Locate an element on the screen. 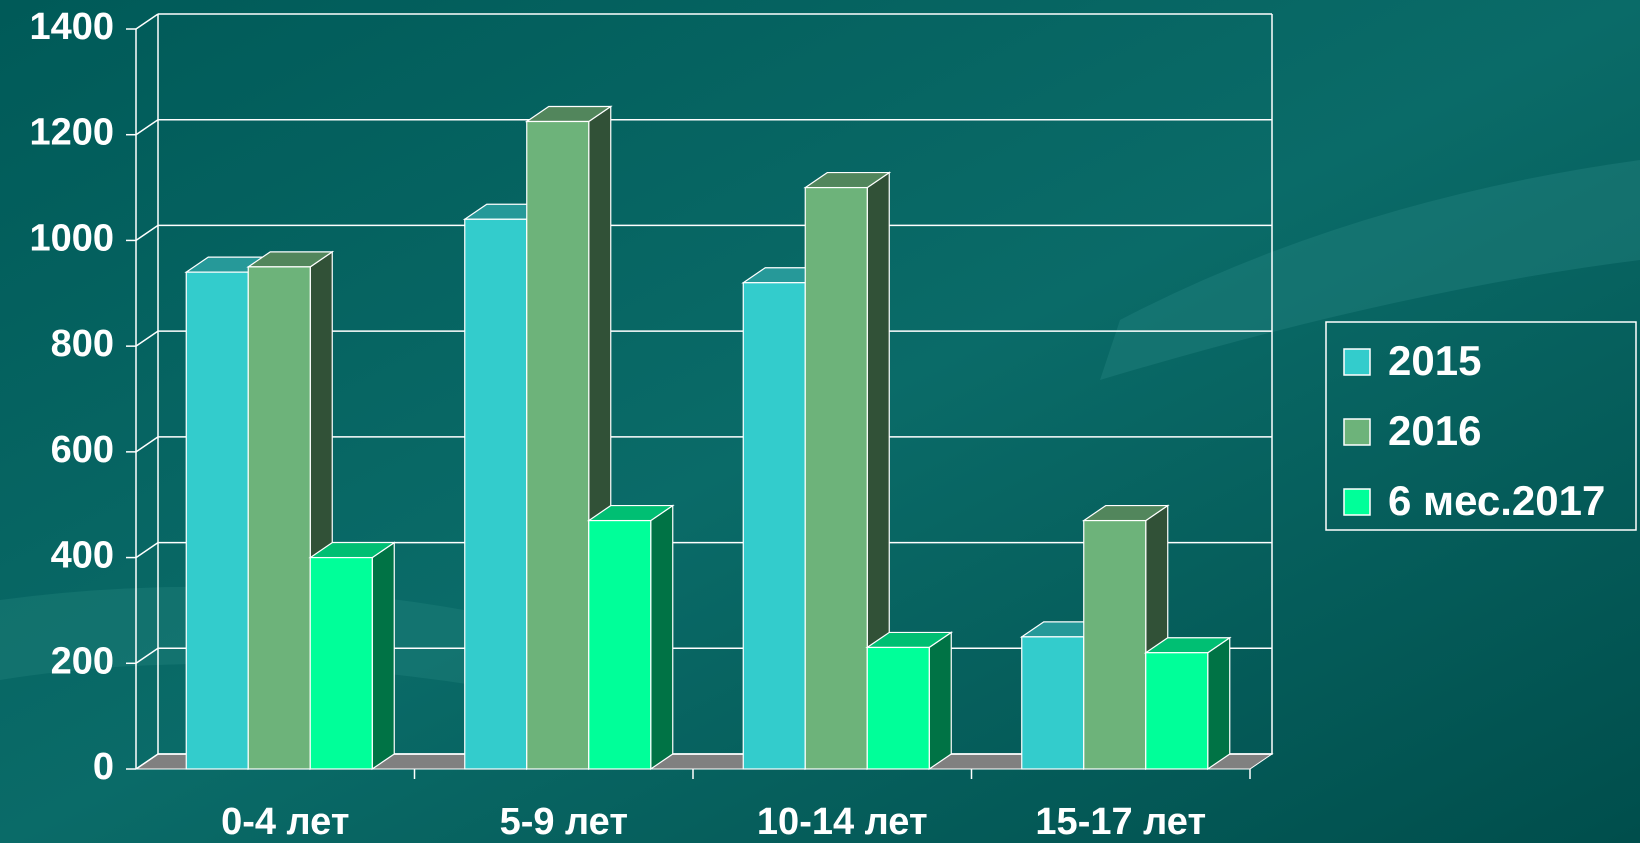 This screenshot has height=843, width=1640. legend-box is located at coordinates (1481, 426).